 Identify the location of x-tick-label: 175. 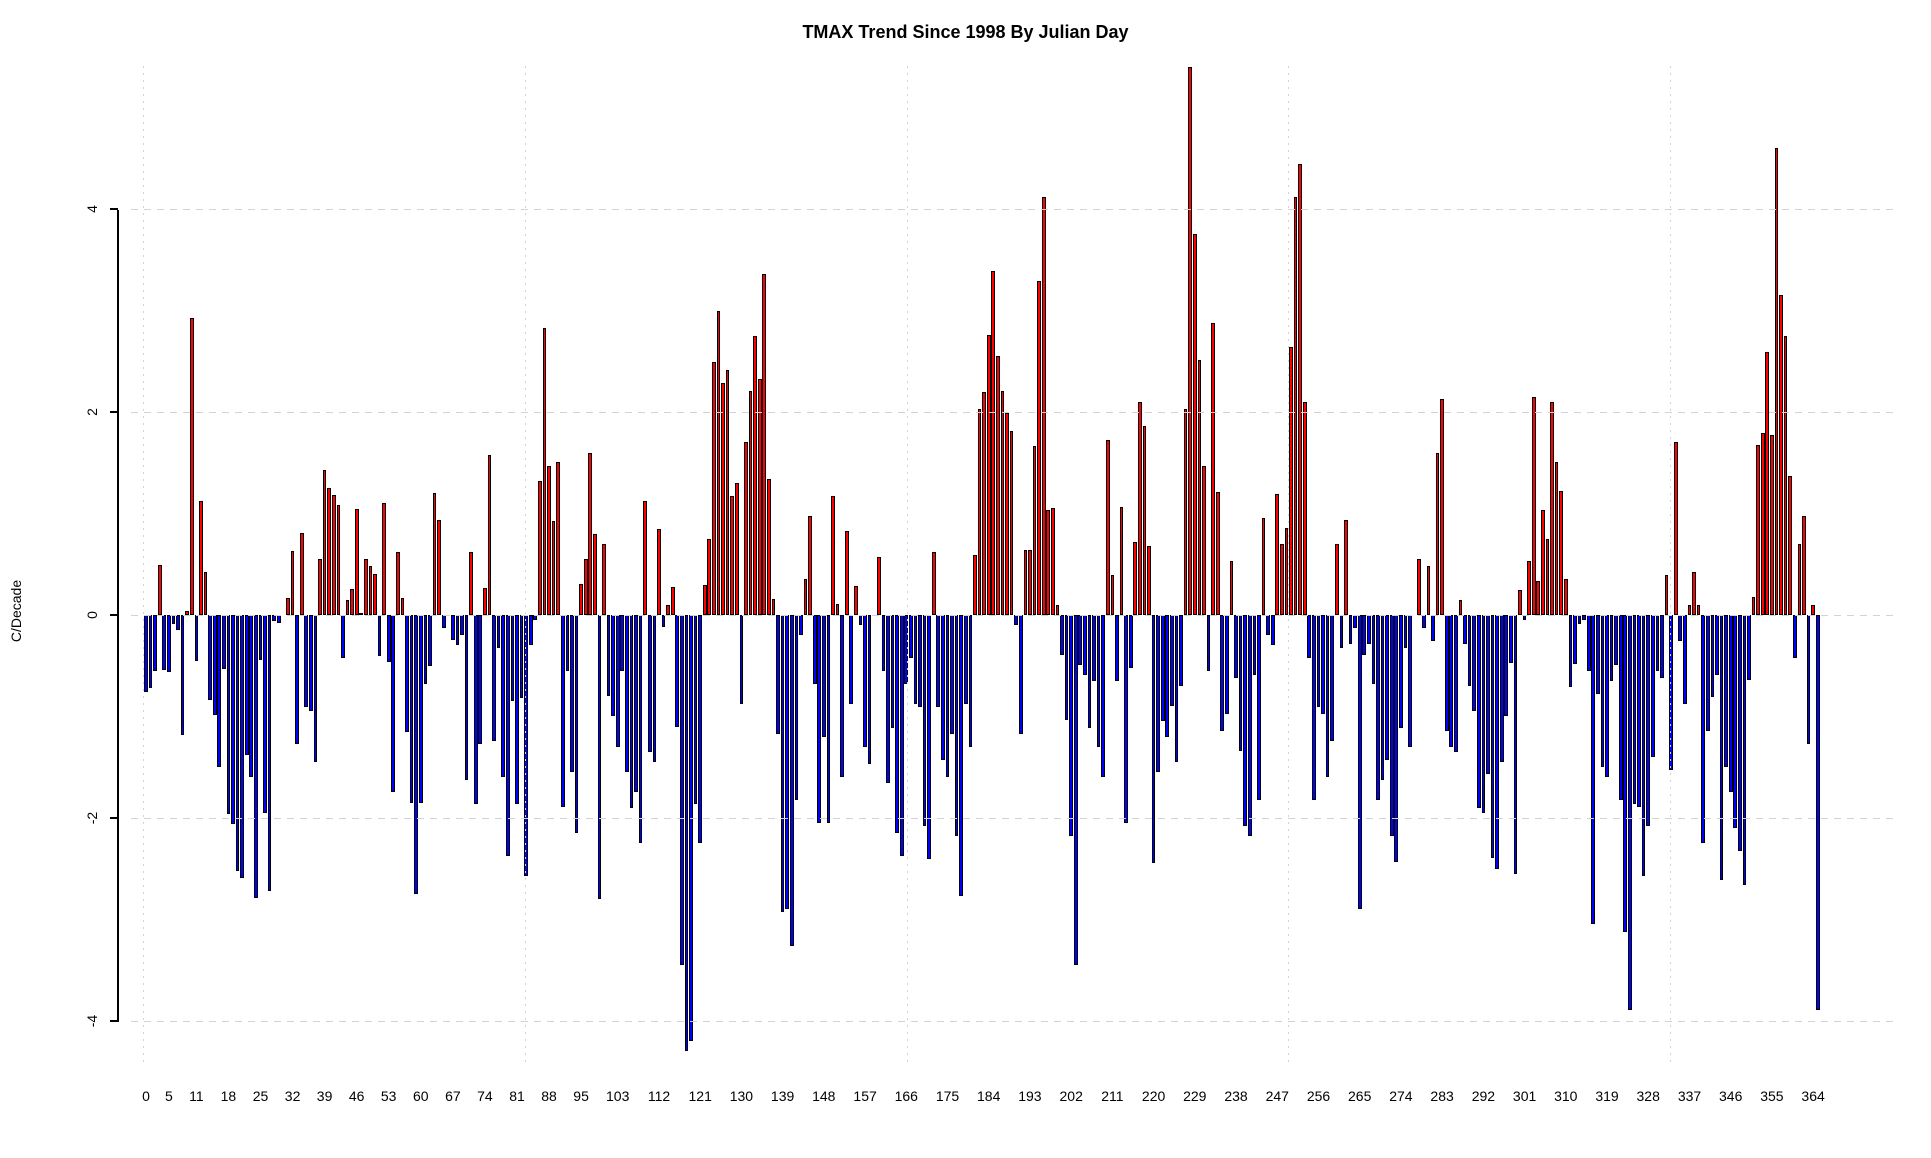
(947, 1096).